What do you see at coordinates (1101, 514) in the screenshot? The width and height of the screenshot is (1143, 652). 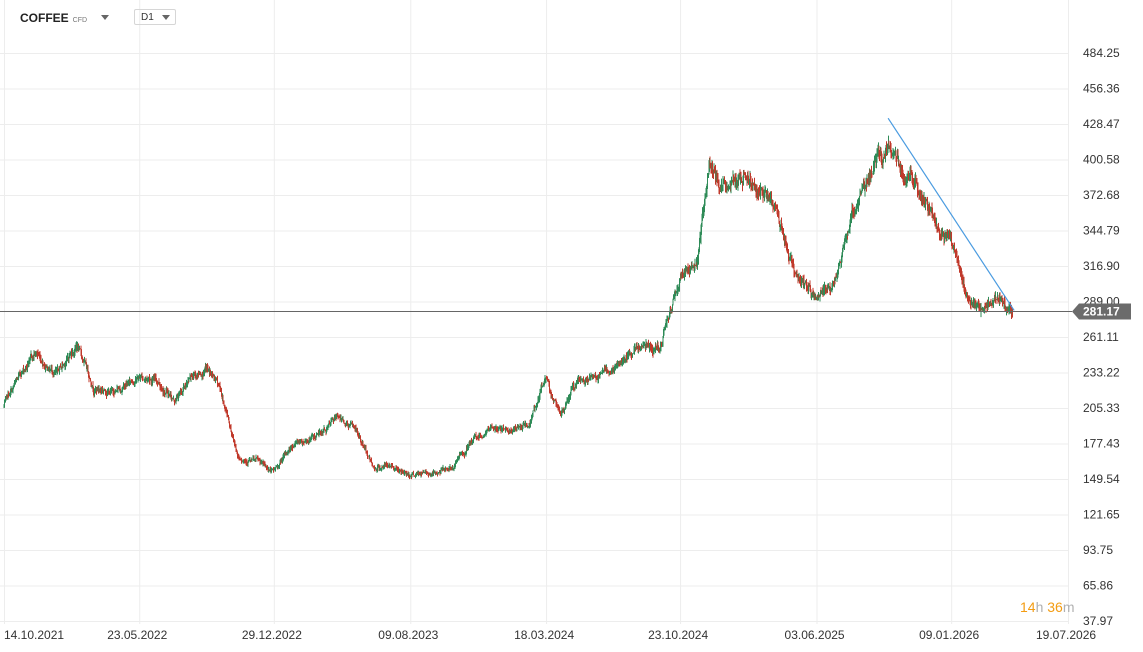 I see `price-tick-label: 121.65` at bounding box center [1101, 514].